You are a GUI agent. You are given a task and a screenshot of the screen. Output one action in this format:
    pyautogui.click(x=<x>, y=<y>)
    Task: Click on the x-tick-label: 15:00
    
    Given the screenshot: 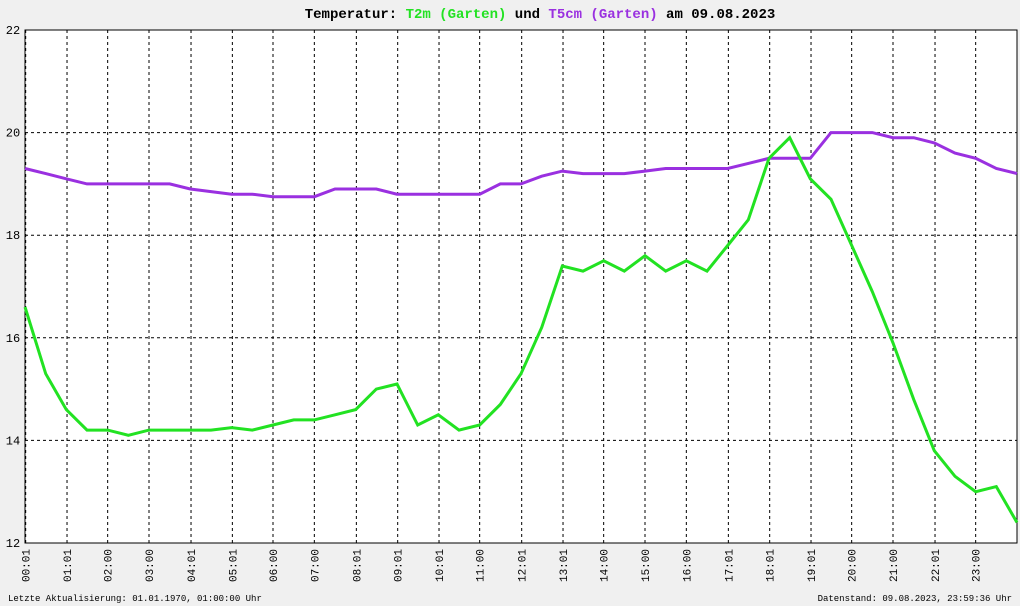 What is the action you would take?
    pyautogui.click(x=647, y=565)
    